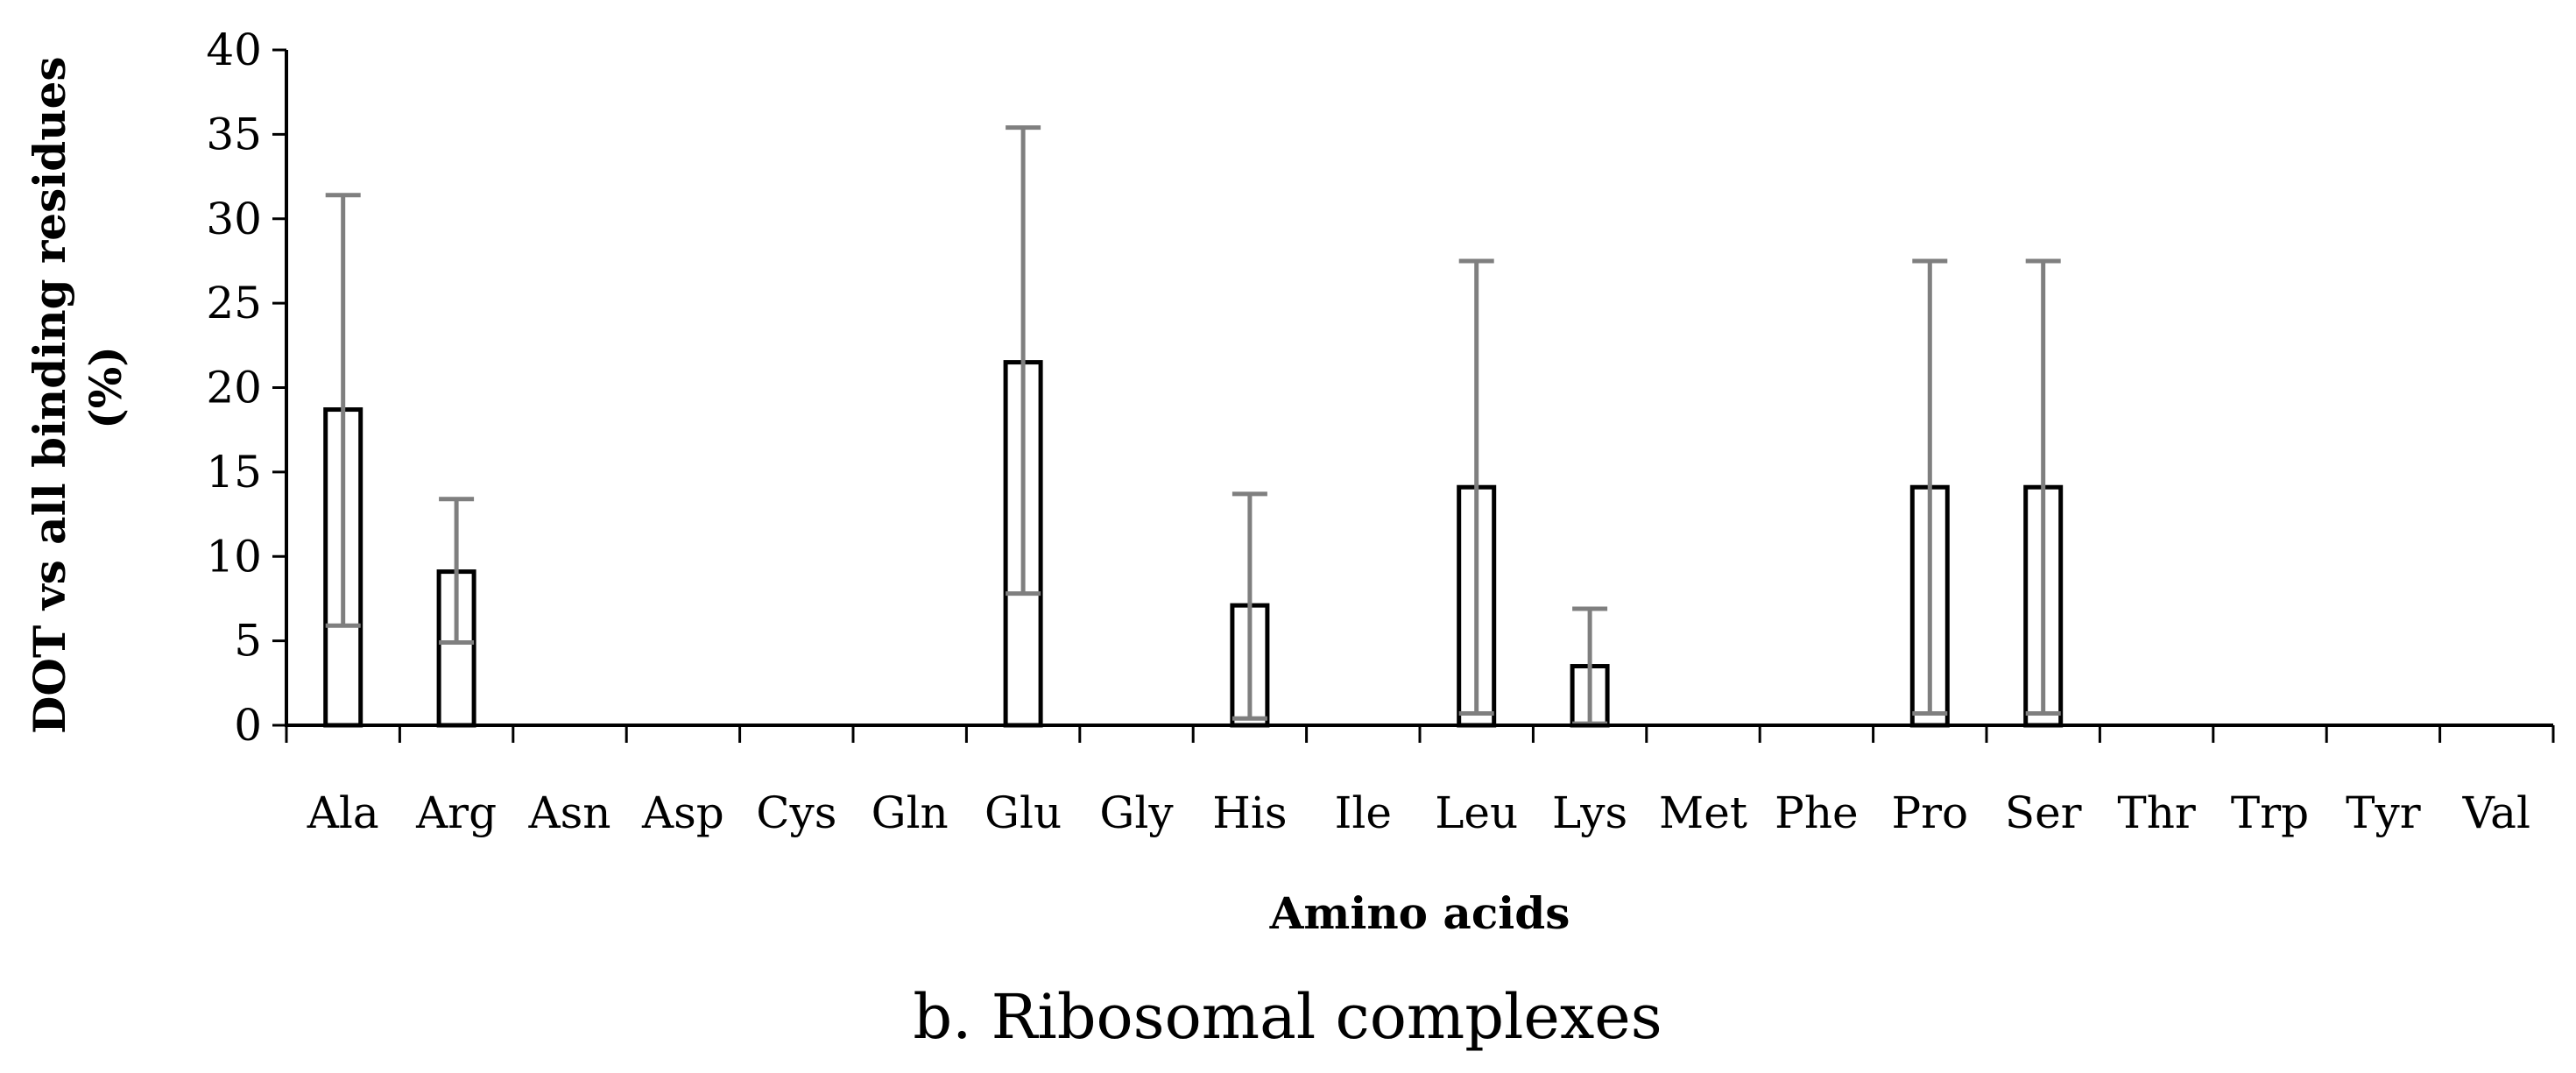 This screenshot has width=2576, height=1073. I want to click on x-tick-label-phe: Phe, so click(1817, 812).